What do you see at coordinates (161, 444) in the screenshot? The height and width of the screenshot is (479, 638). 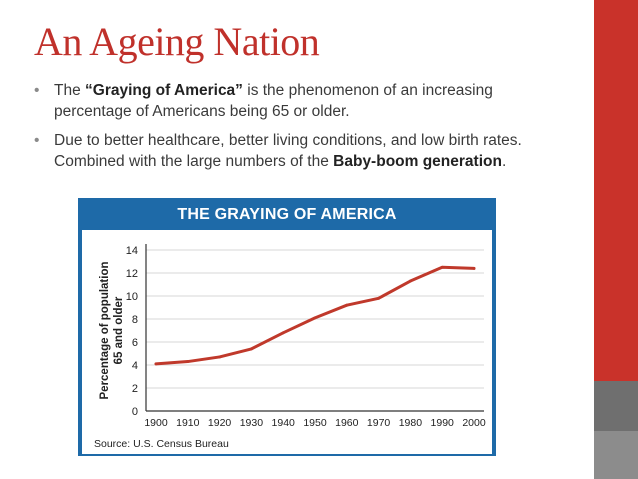 I see `chart-source: Source: U.S. Census Bureau` at bounding box center [161, 444].